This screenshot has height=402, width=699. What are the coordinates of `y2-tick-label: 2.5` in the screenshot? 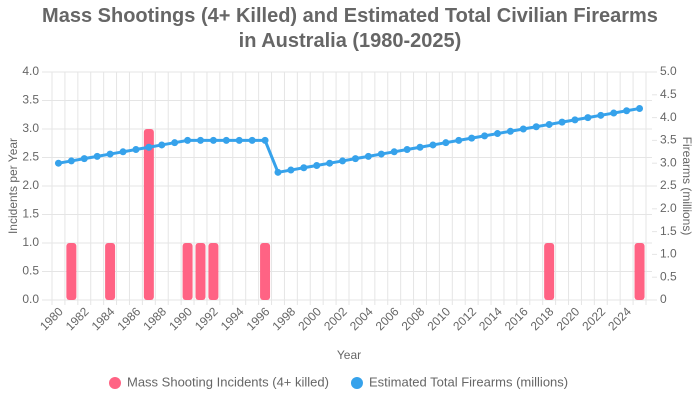 It's located at (668, 185).